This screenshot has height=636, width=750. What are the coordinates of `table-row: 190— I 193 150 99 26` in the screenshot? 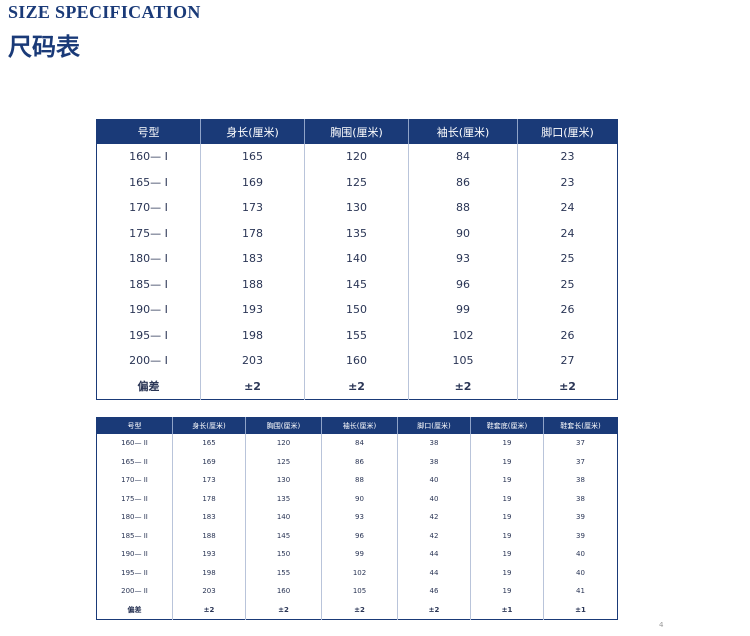 It's located at (357, 310).